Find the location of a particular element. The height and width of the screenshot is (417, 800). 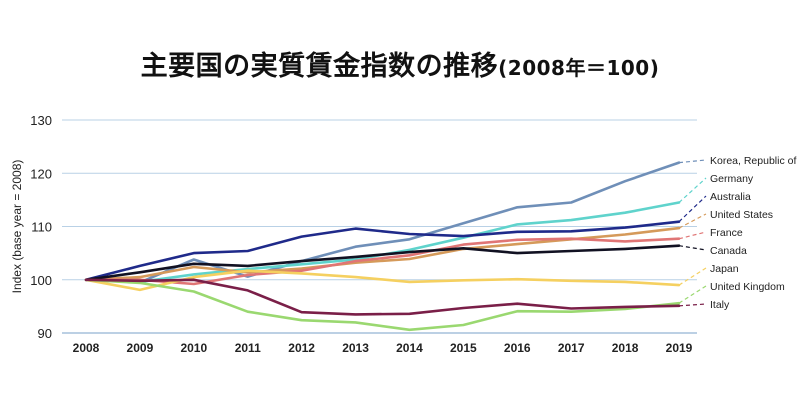

x-tick-label: 2015 is located at coordinates (463, 348).